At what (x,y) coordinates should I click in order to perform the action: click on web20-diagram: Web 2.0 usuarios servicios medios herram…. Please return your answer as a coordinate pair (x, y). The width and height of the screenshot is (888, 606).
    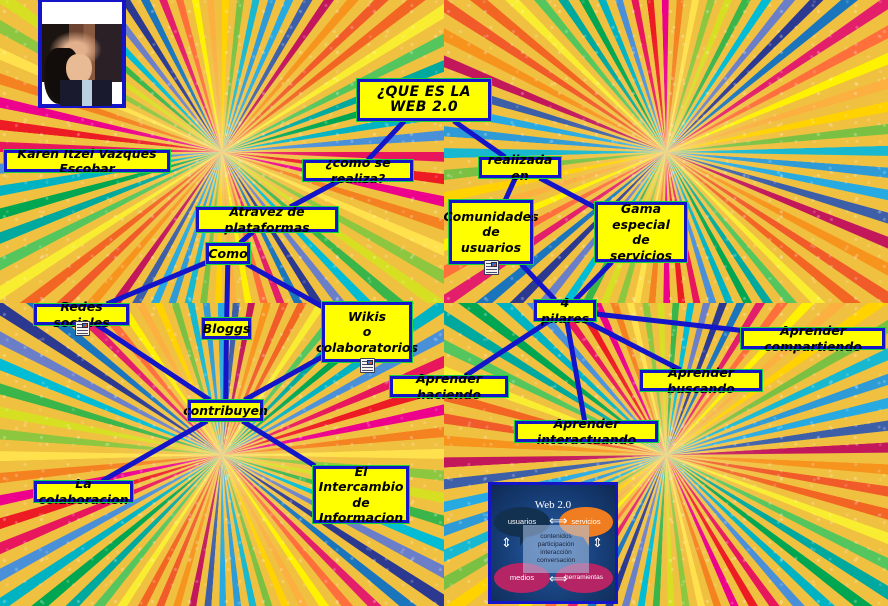
    Looking at the image, I should click on (553, 543).